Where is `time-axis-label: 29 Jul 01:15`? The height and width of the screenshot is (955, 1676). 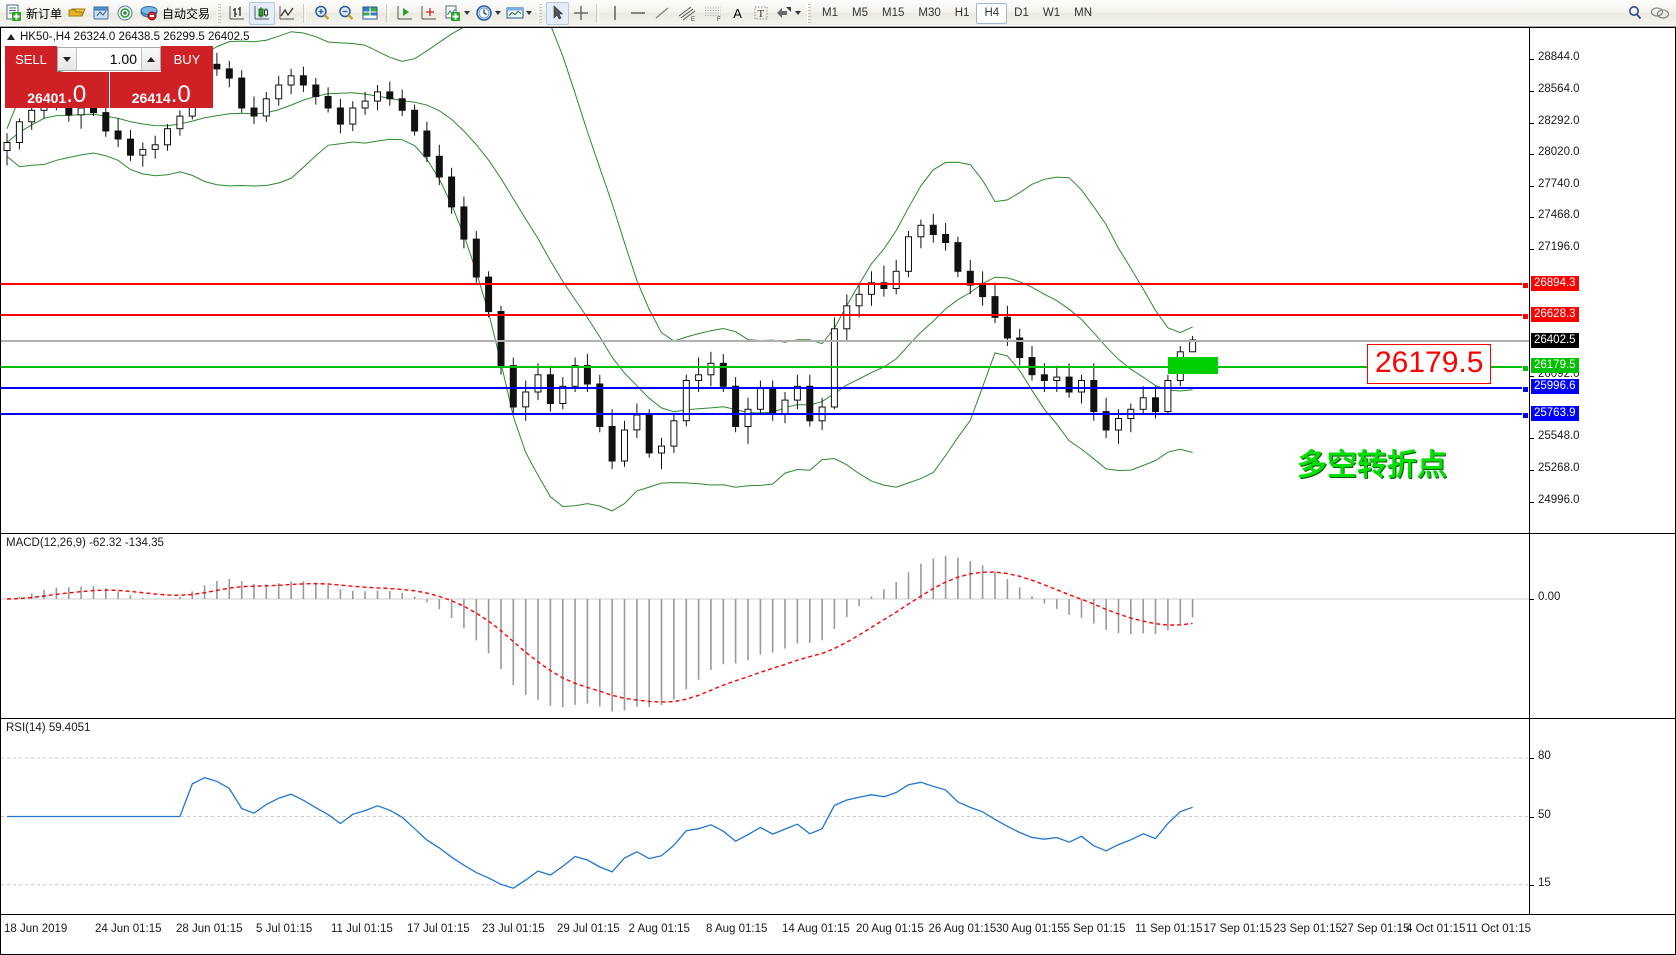
time-axis-label: 29 Jul 01:15 is located at coordinates (588, 929).